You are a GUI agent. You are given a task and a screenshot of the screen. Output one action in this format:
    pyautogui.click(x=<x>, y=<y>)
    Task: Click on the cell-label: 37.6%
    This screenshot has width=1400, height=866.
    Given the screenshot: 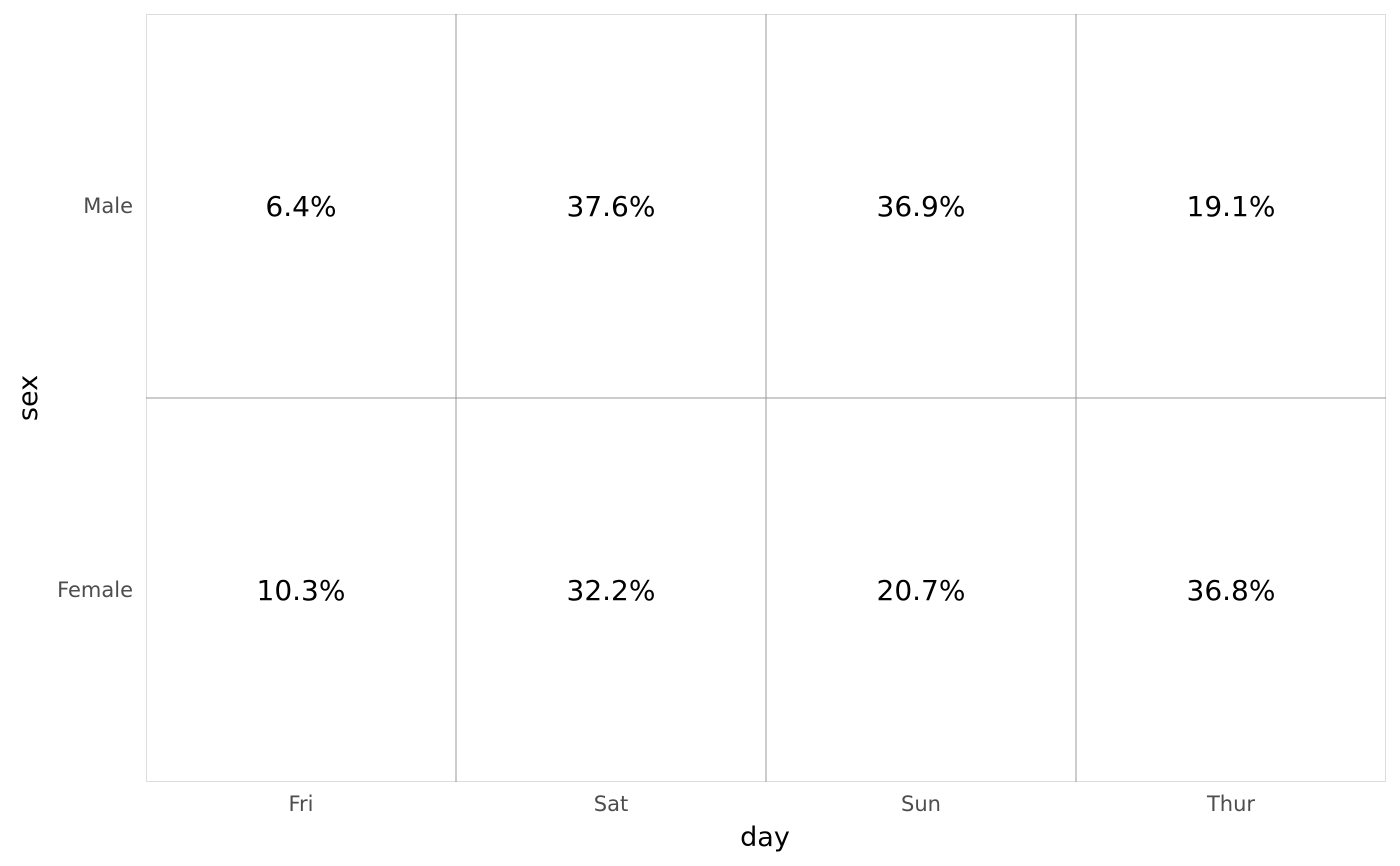 What is the action you would take?
    pyautogui.click(x=611, y=206)
    